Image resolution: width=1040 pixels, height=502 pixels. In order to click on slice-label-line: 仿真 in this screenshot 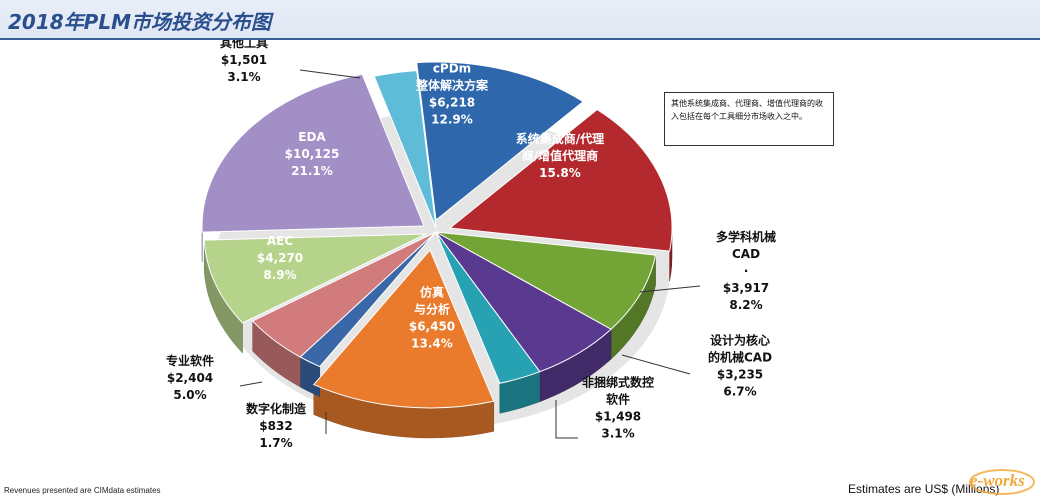, I will do `click(432, 292)`.